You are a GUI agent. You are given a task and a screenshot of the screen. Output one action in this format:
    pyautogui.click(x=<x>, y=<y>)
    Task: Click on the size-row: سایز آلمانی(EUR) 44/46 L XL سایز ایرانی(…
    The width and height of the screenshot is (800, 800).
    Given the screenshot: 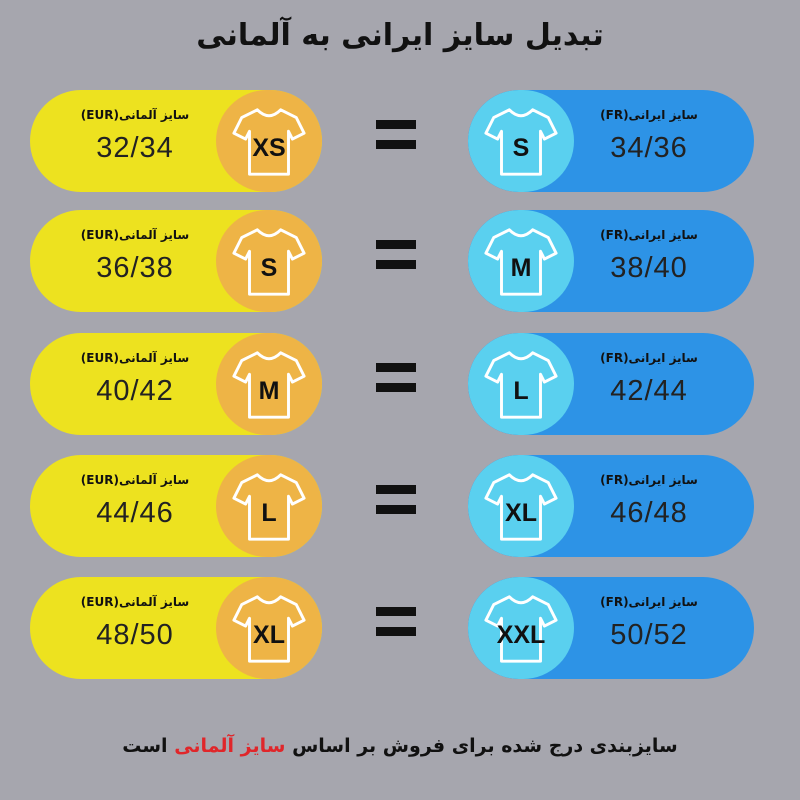 What is the action you would take?
    pyautogui.click(x=400, y=506)
    